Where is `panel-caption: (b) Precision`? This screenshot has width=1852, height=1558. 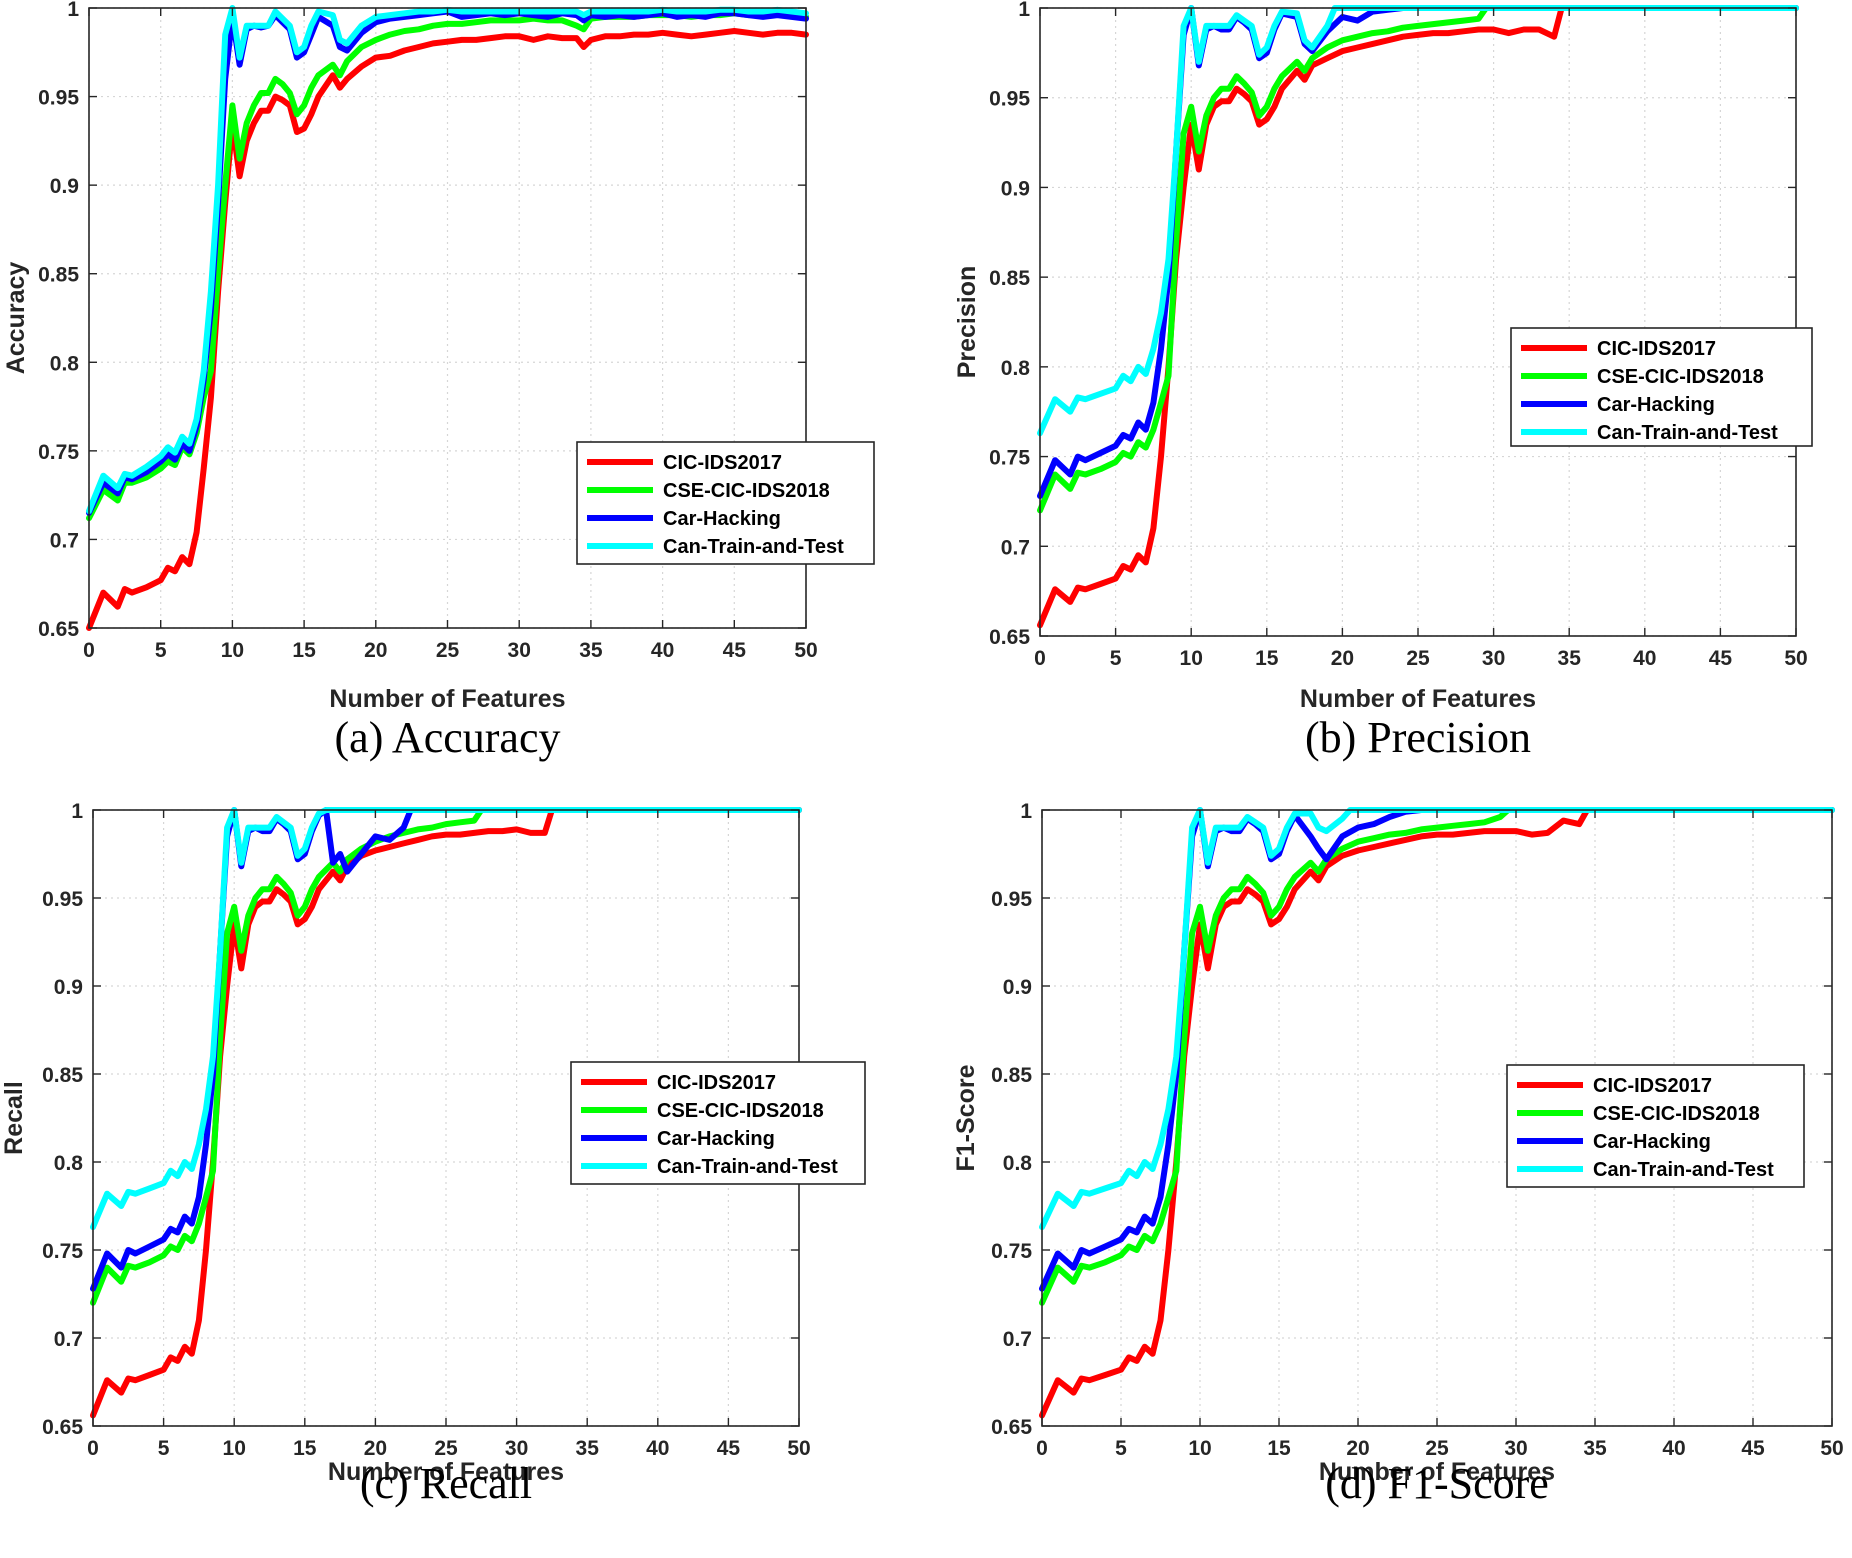
panel-caption: (b) Precision is located at coordinates (1418, 737).